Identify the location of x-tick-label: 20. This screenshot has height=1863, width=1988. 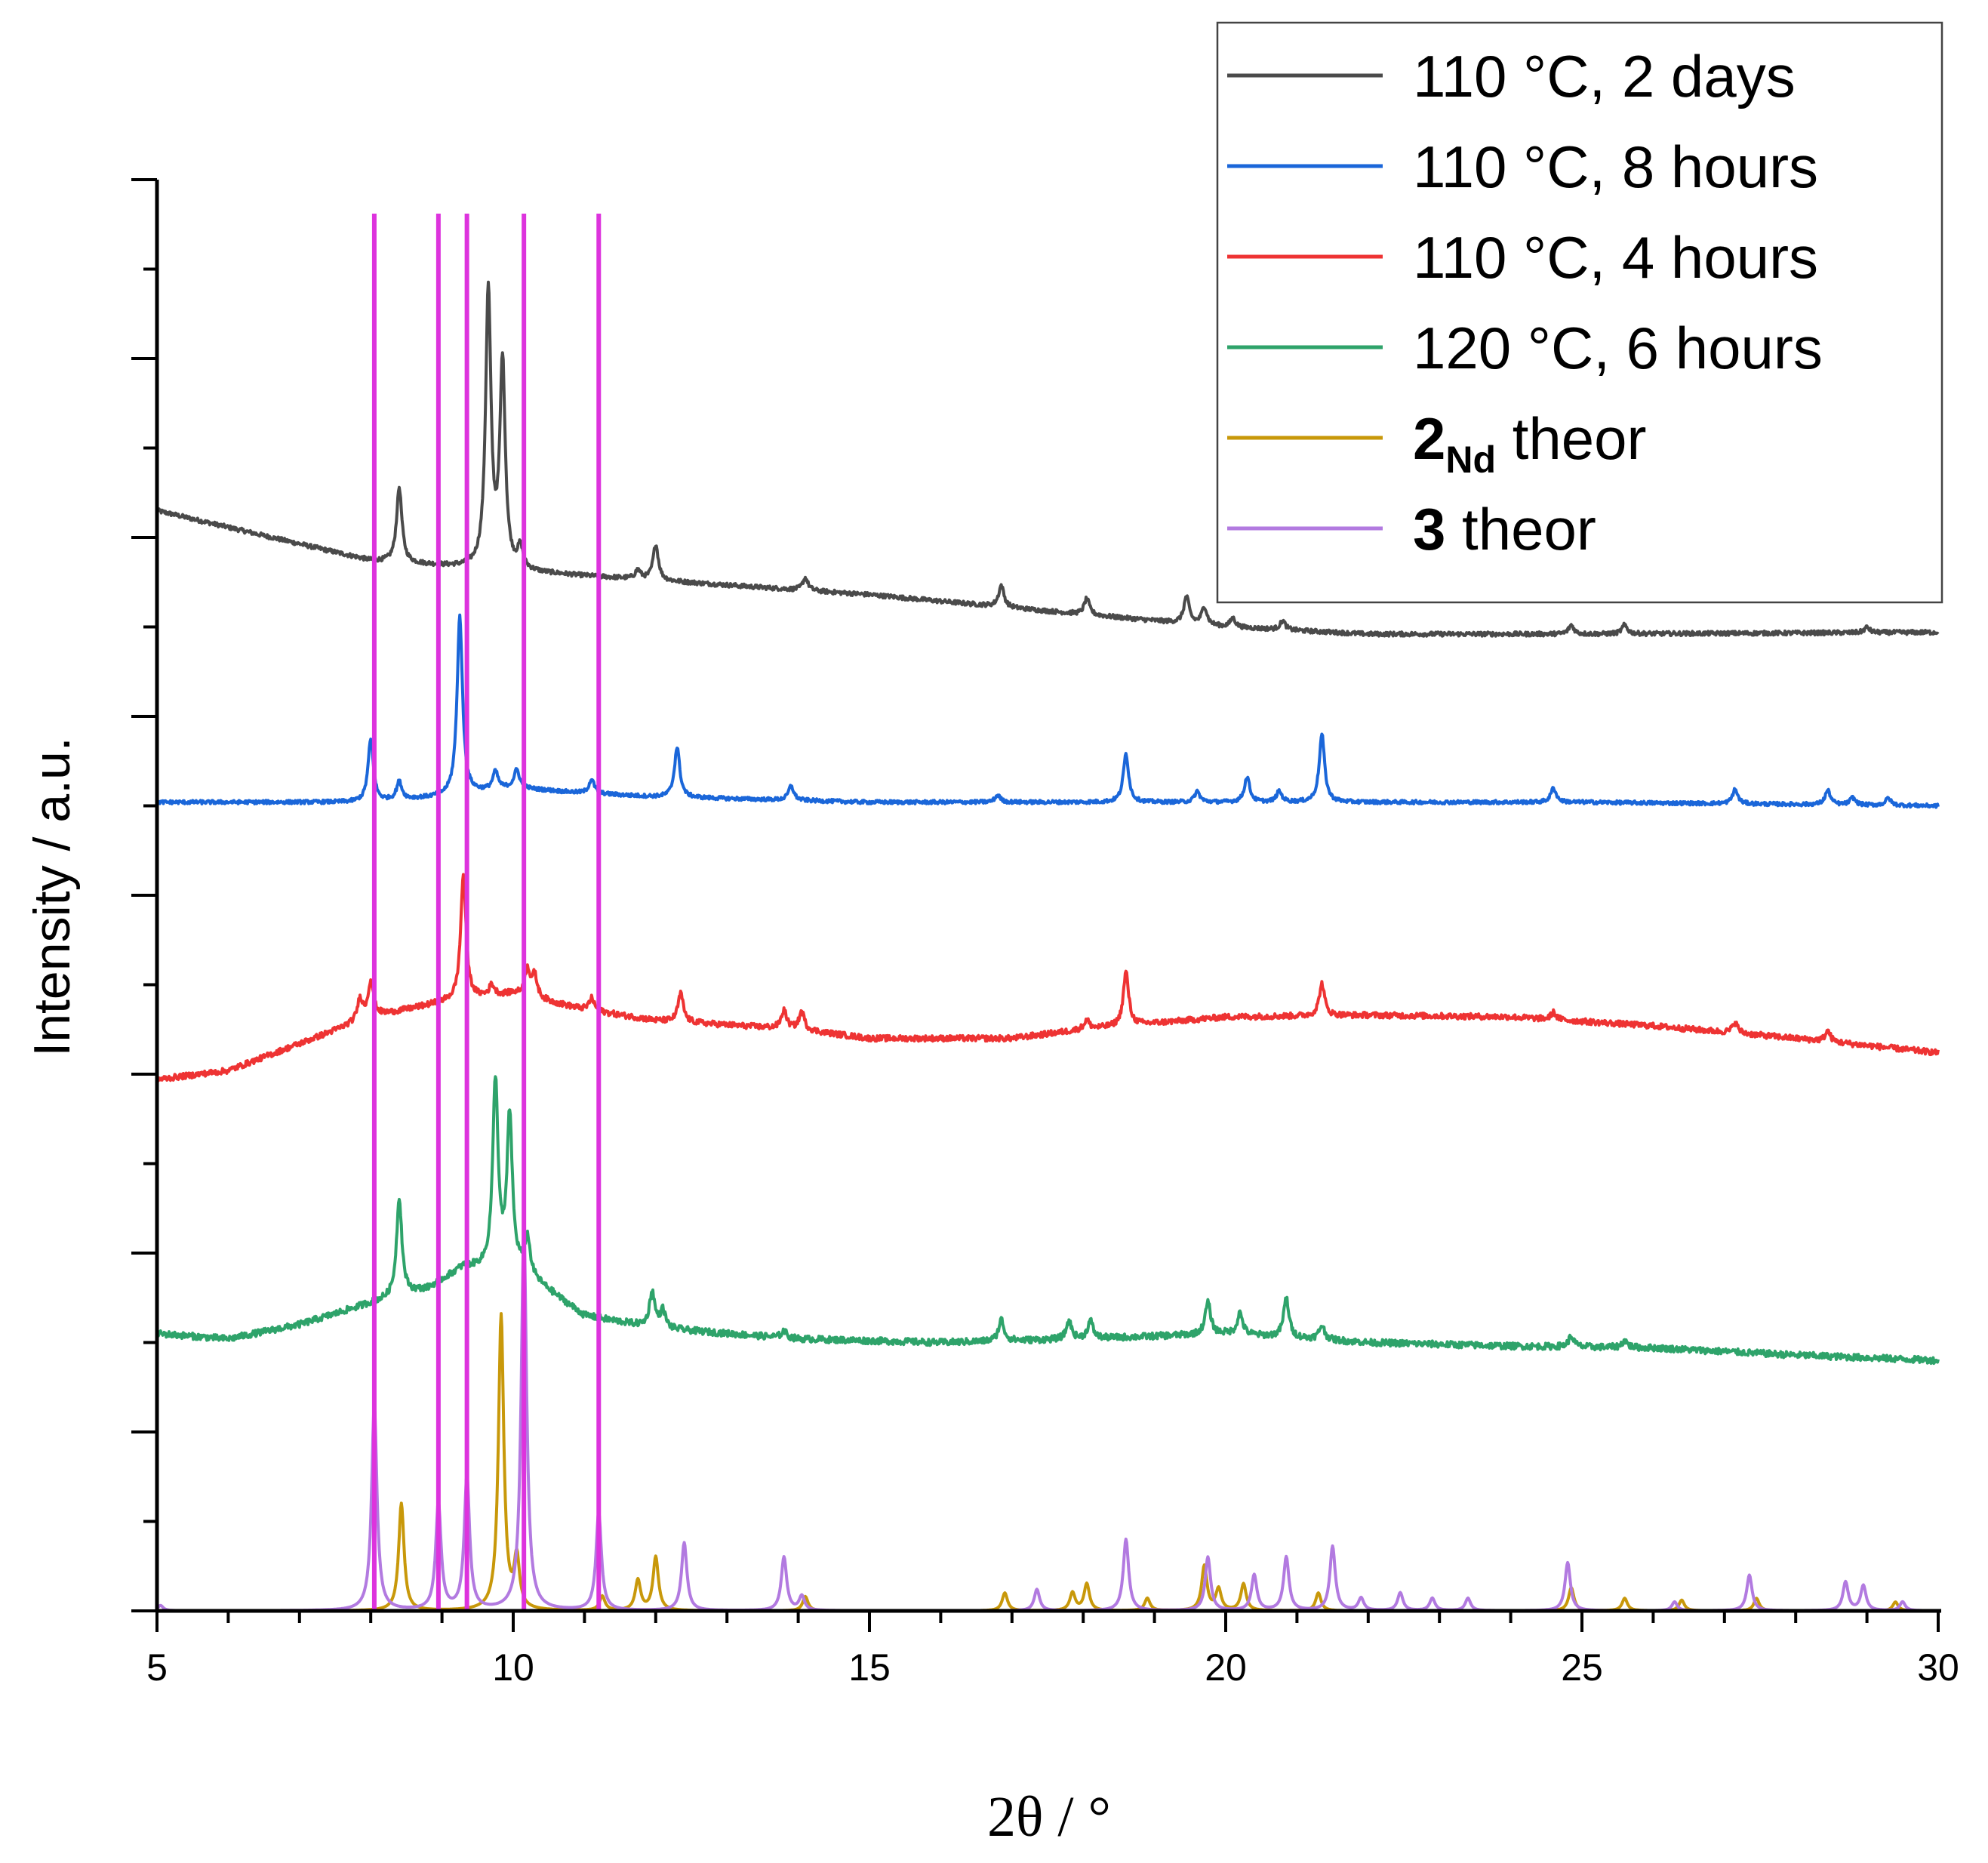
(1226, 1668).